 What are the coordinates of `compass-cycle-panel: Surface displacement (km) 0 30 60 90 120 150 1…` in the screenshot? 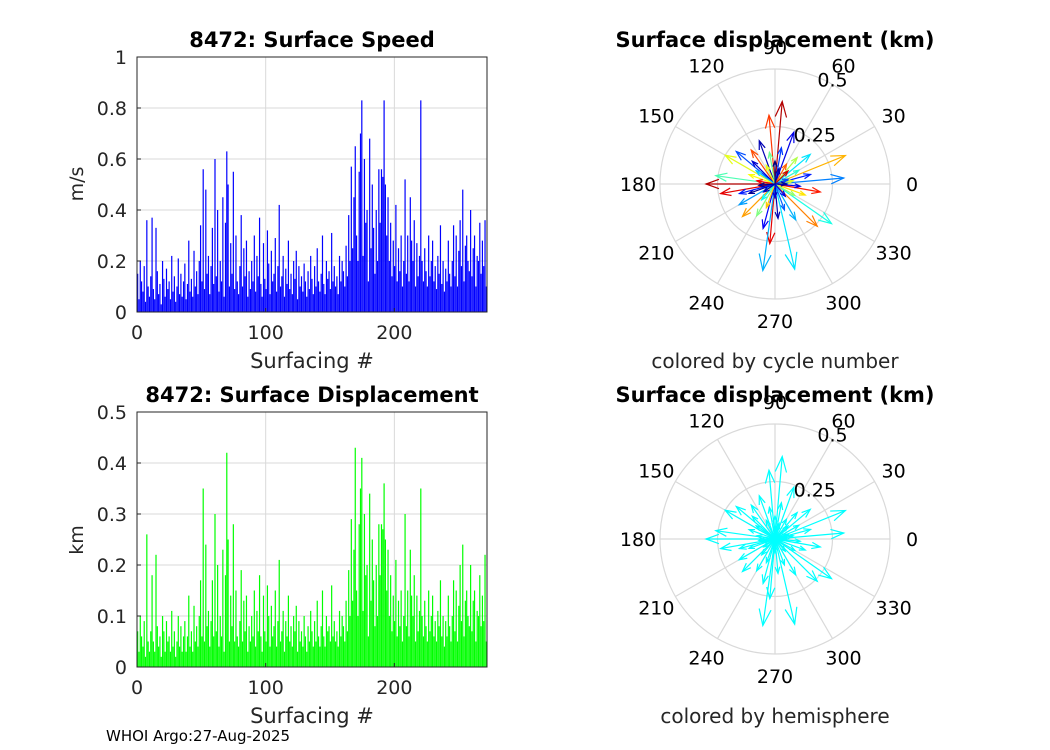 It's located at (774, 200).